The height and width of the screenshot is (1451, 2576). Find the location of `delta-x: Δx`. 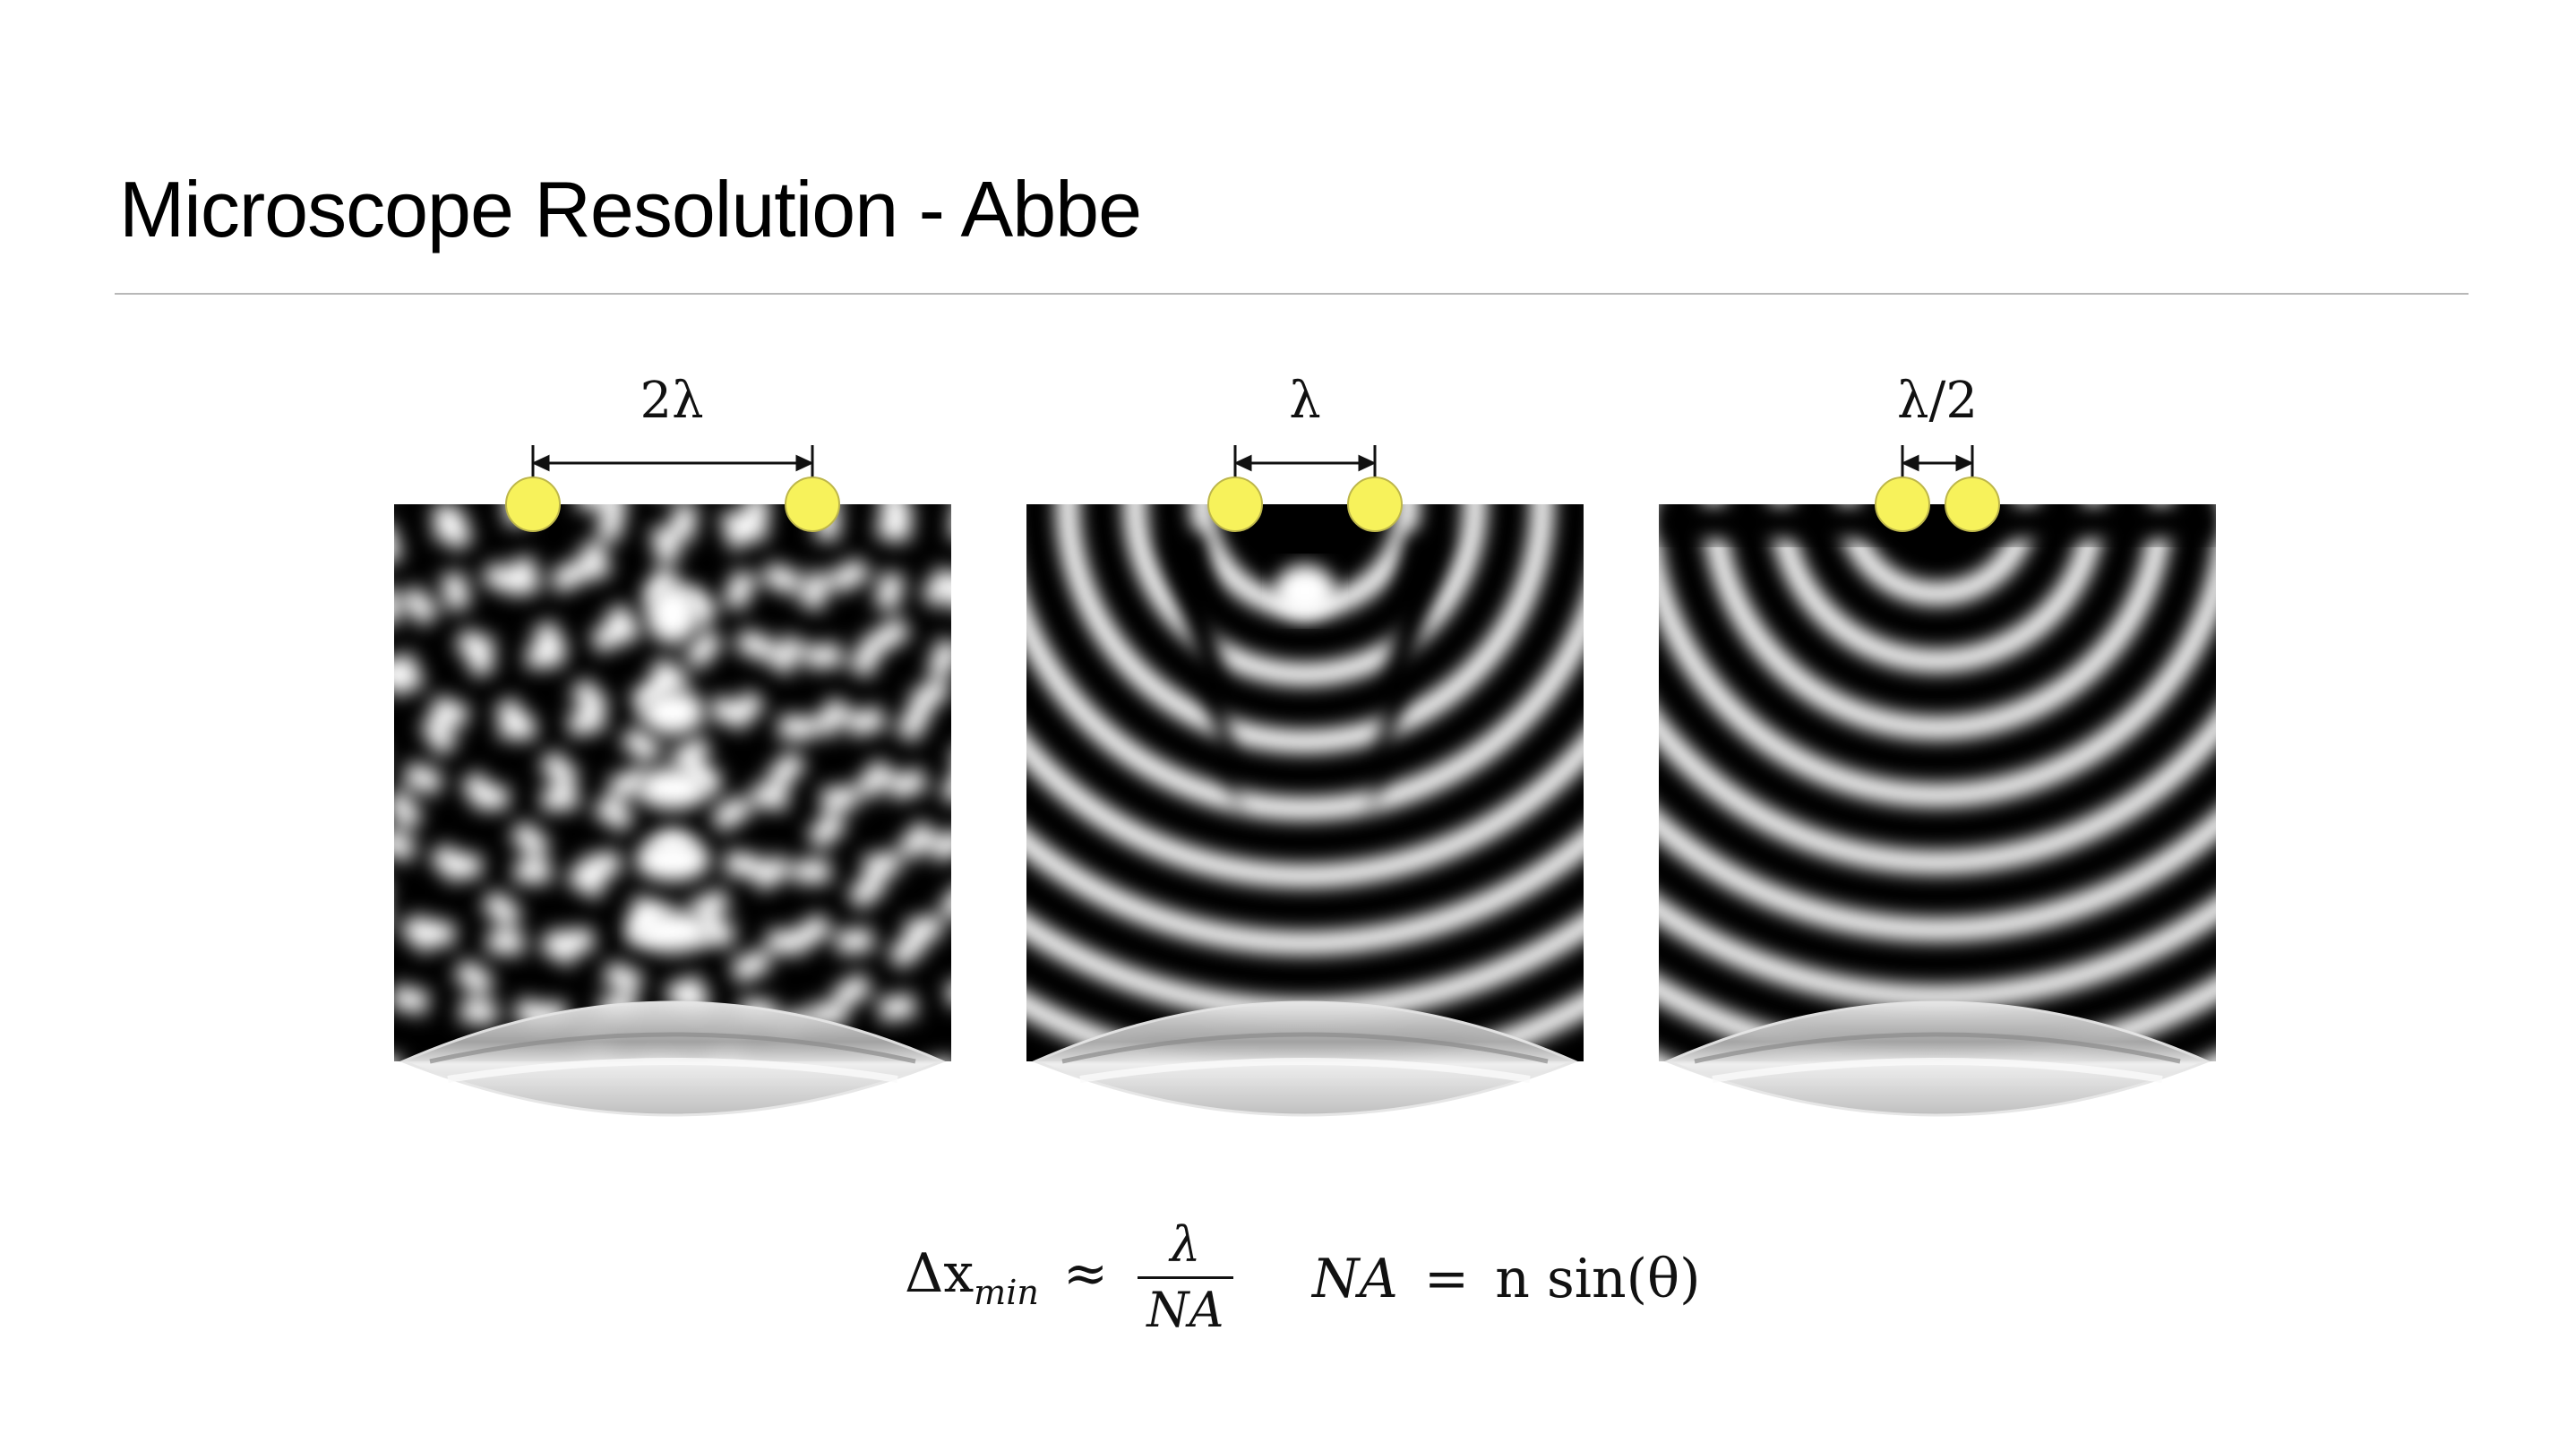

delta-x: Δx is located at coordinates (940, 1274).